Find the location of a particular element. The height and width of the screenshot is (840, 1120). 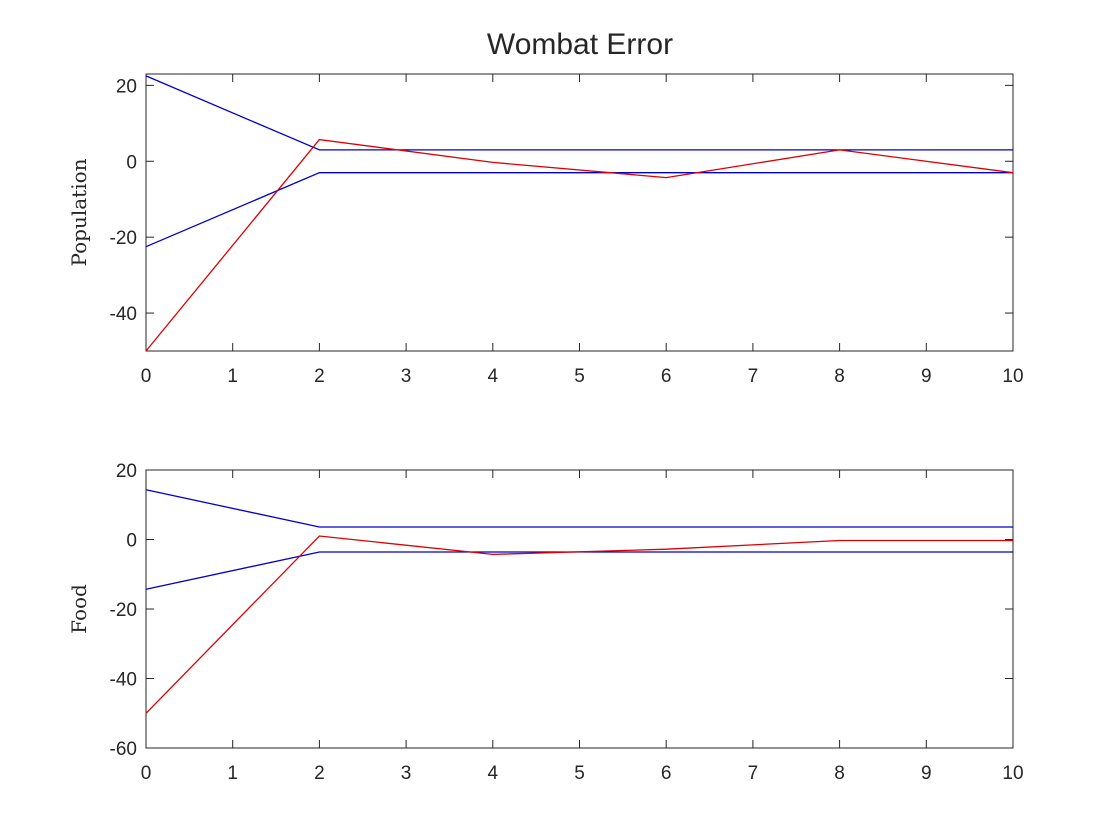

food-y-tick-label: -60 is located at coordinates (123, 749).